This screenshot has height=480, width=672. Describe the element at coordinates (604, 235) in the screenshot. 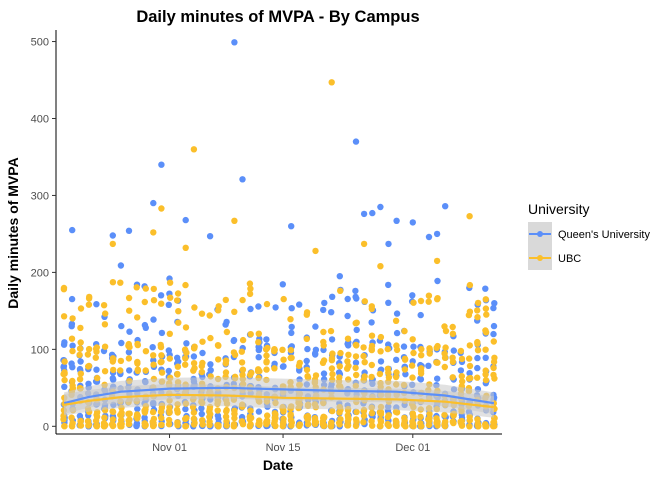

I see `legend-label-queens: Queen's University` at that location.